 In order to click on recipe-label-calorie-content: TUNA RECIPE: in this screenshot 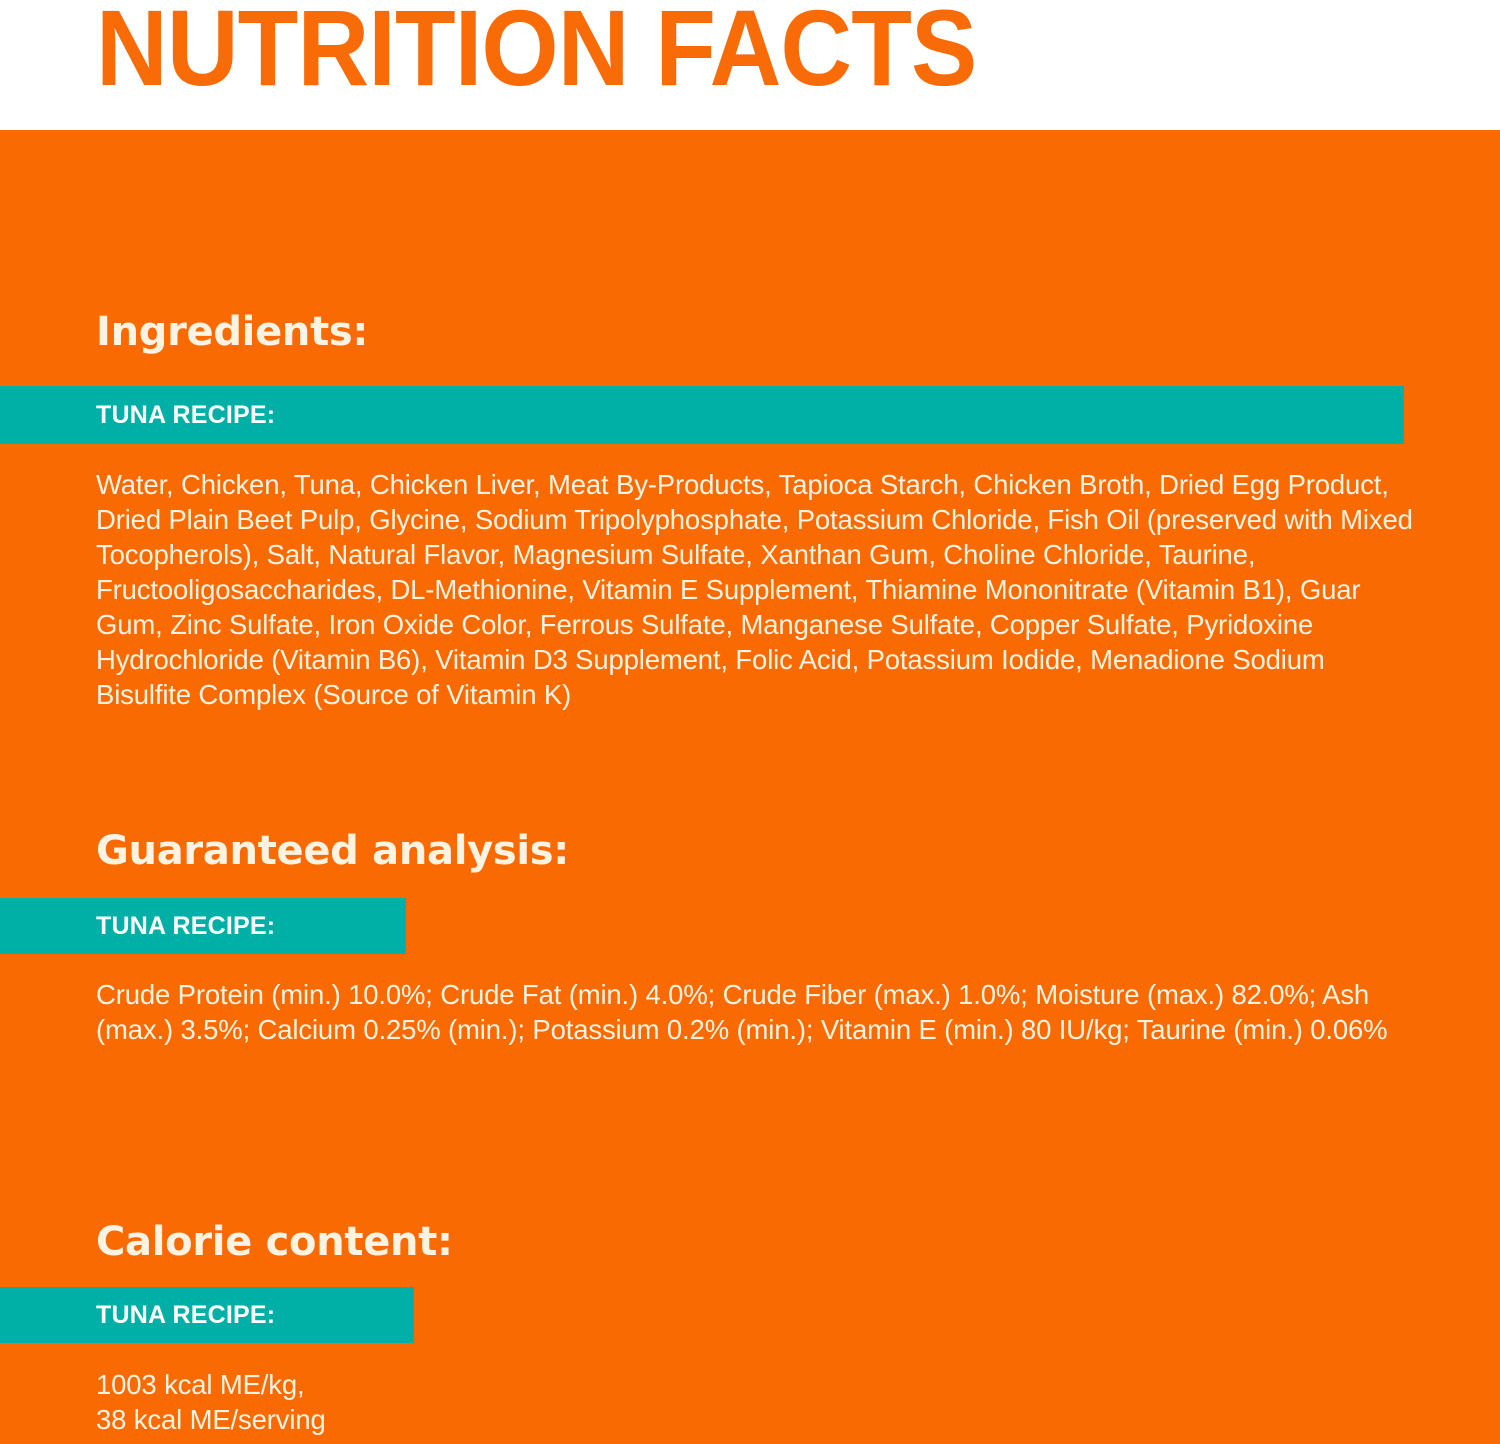, I will do `click(186, 1315)`.